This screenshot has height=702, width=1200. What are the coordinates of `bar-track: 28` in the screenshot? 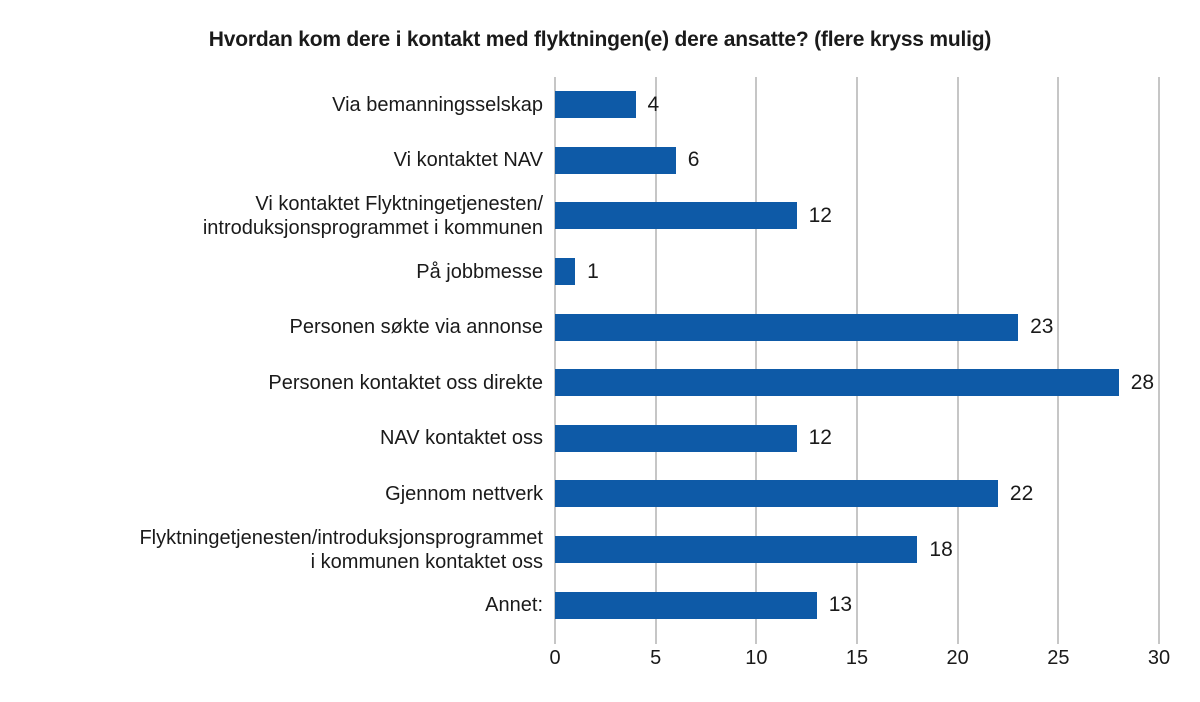 It's located at (857, 383).